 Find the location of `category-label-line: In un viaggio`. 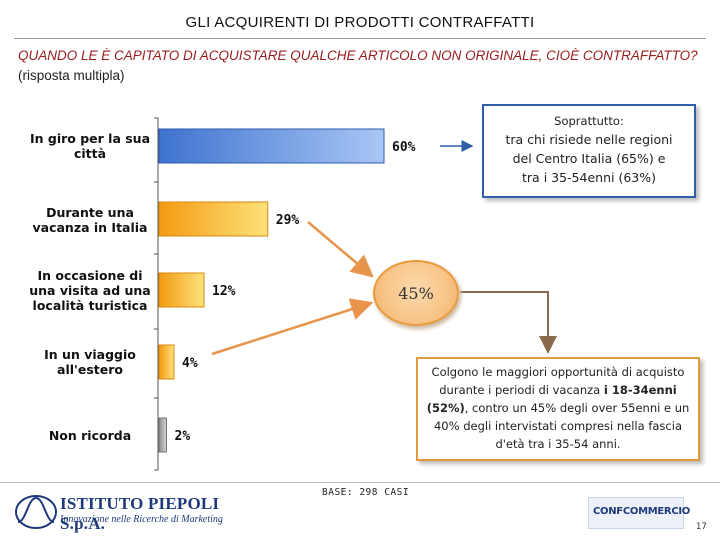

category-label-line: In un viaggio is located at coordinates (90, 354).